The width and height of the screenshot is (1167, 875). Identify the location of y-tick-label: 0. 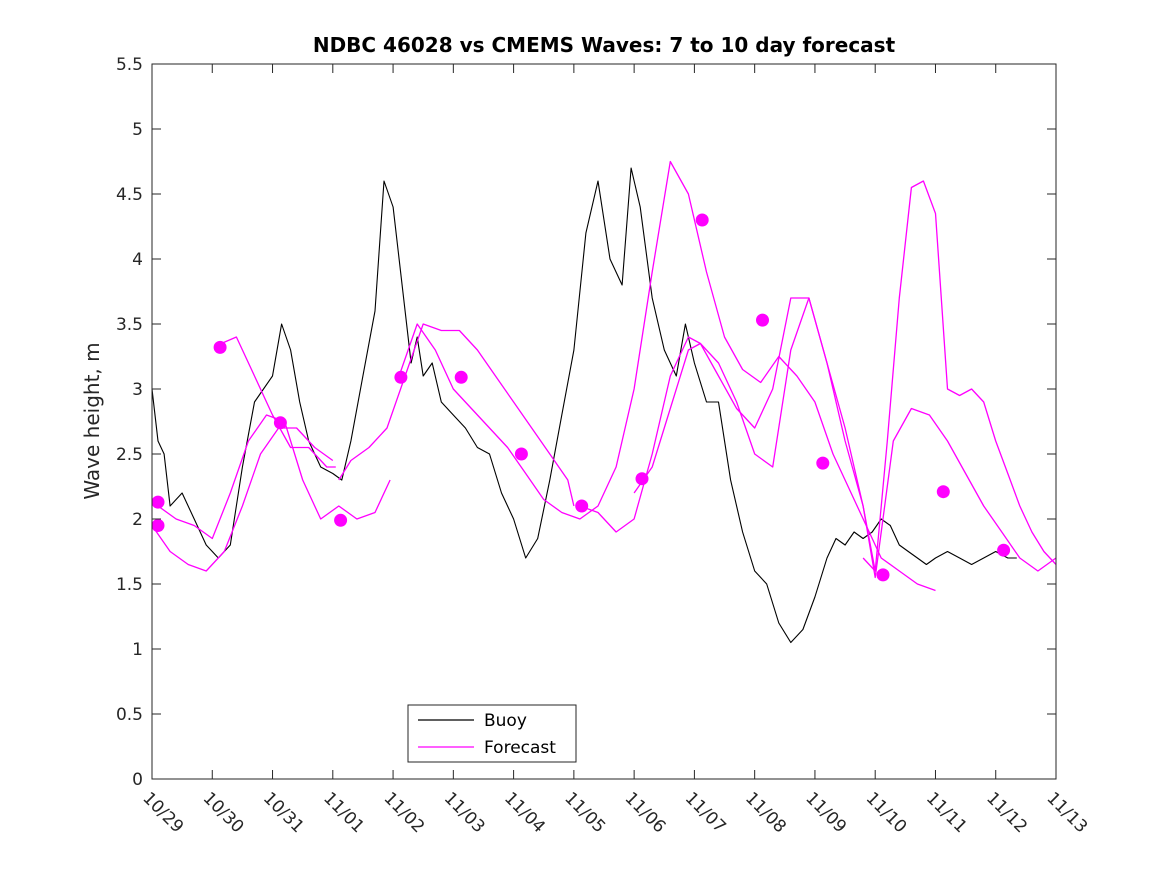
(137, 780).